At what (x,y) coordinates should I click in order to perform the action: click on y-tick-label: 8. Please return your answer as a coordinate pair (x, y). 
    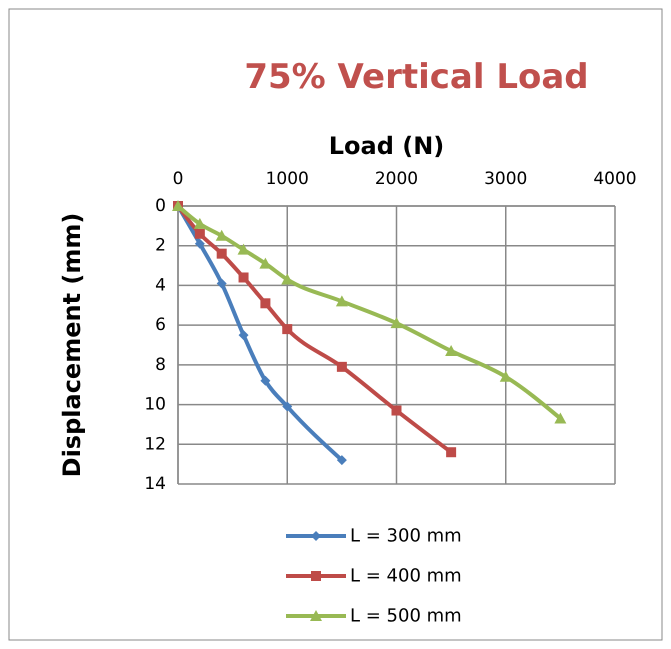
    Looking at the image, I should click on (160, 364).